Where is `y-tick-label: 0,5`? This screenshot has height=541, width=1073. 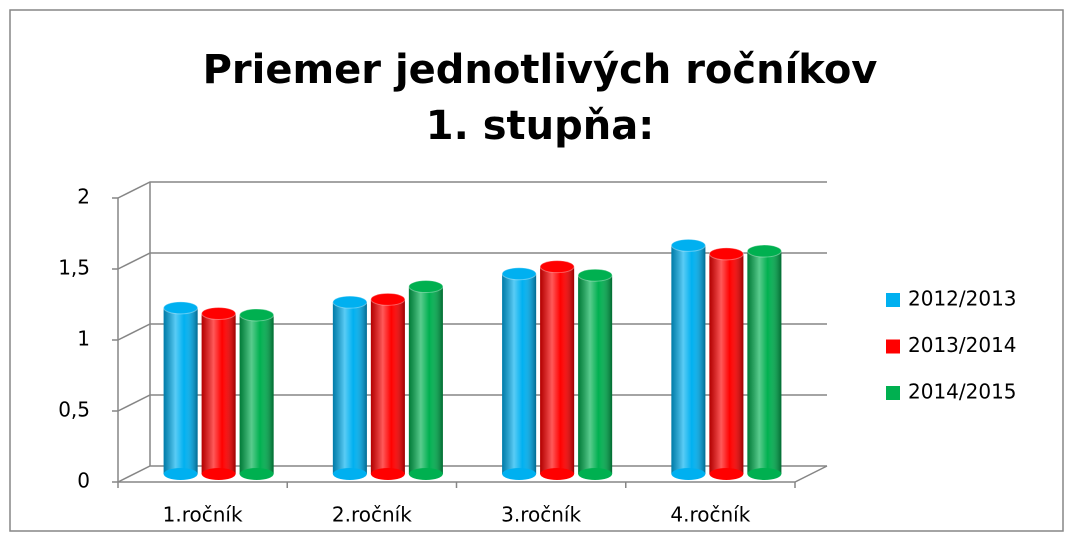 y-tick-label: 0,5 is located at coordinates (74, 410).